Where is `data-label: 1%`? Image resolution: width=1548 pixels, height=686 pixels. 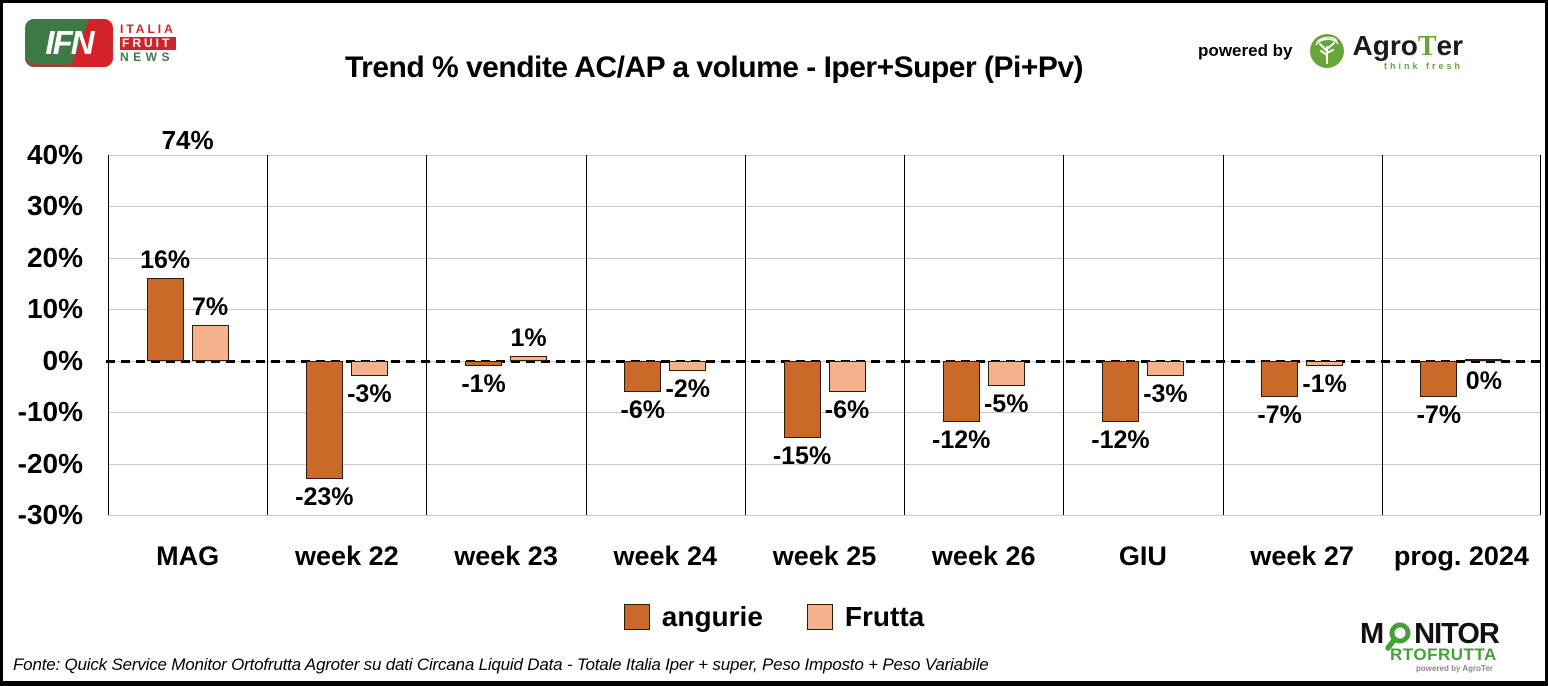 data-label: 1% is located at coordinates (528, 337).